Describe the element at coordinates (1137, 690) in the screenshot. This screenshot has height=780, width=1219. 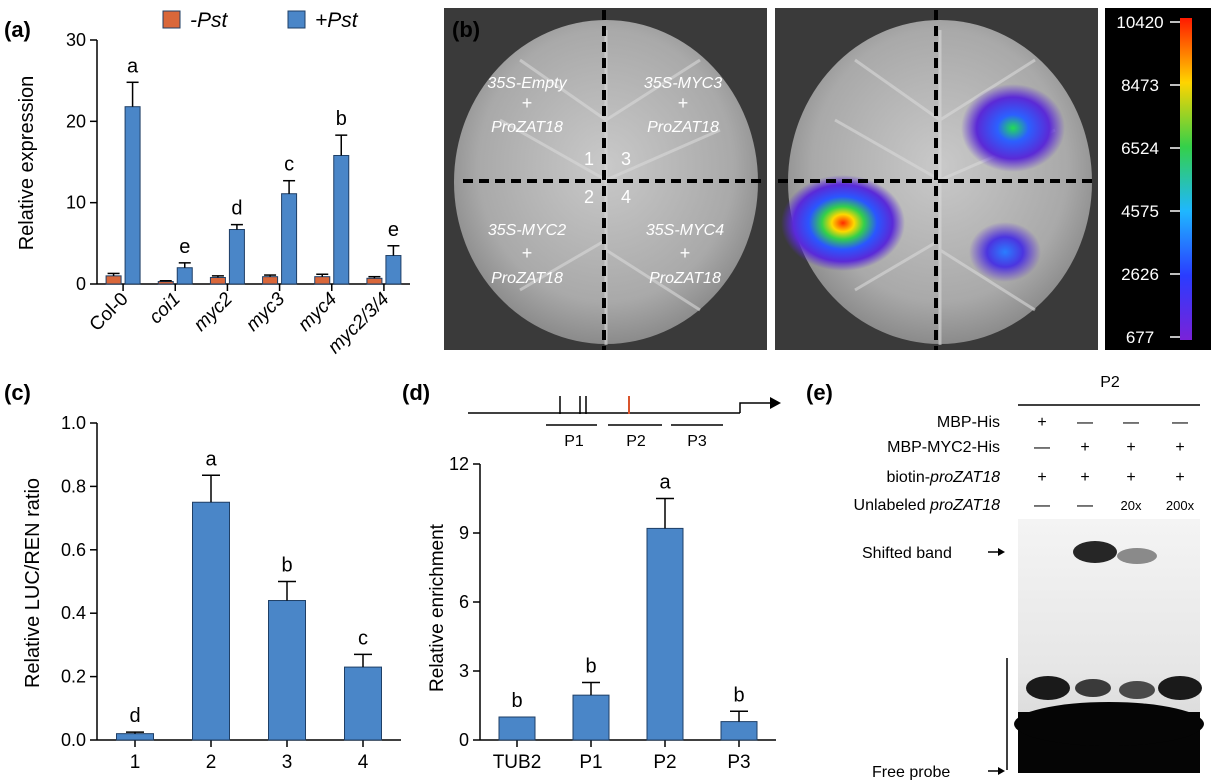
I see `free-probe-band-lane3` at that location.